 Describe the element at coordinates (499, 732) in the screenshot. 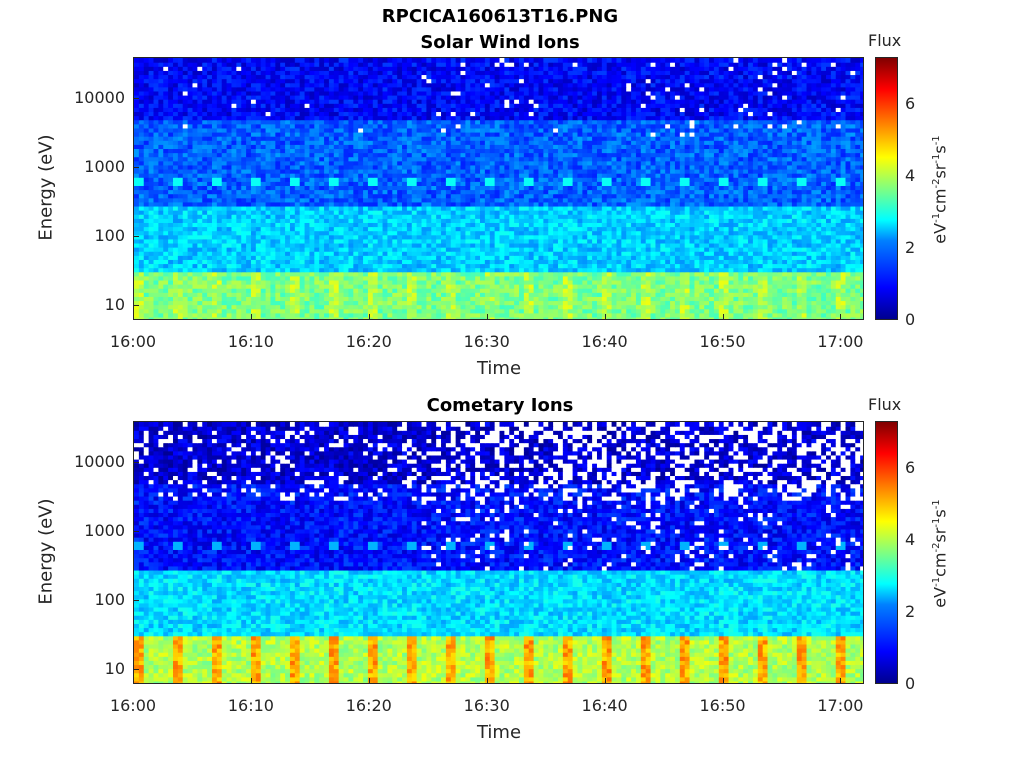

I see `panel2-xlabel: Time` at that location.